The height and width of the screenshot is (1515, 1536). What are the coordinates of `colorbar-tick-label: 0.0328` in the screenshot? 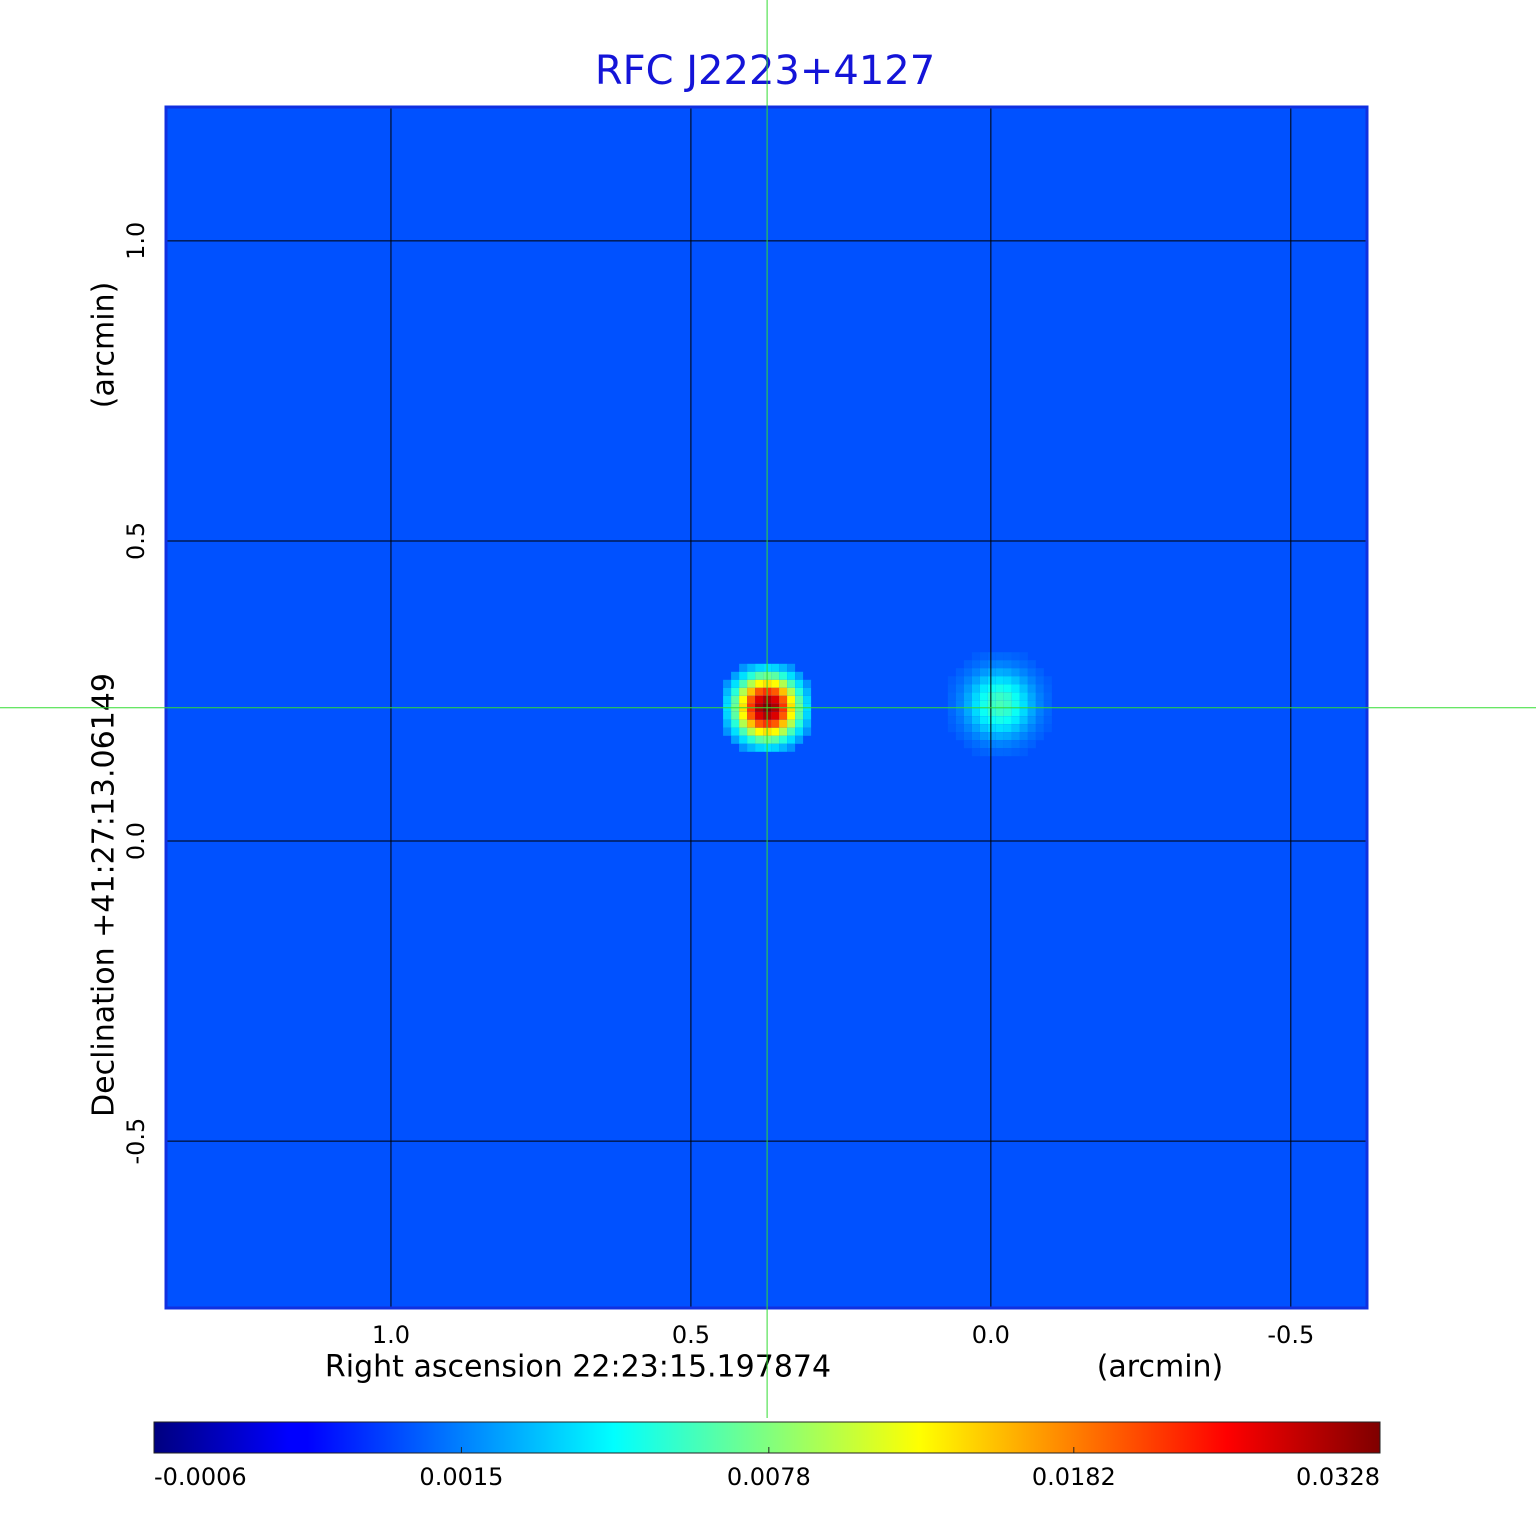 It's located at (1338, 1477).